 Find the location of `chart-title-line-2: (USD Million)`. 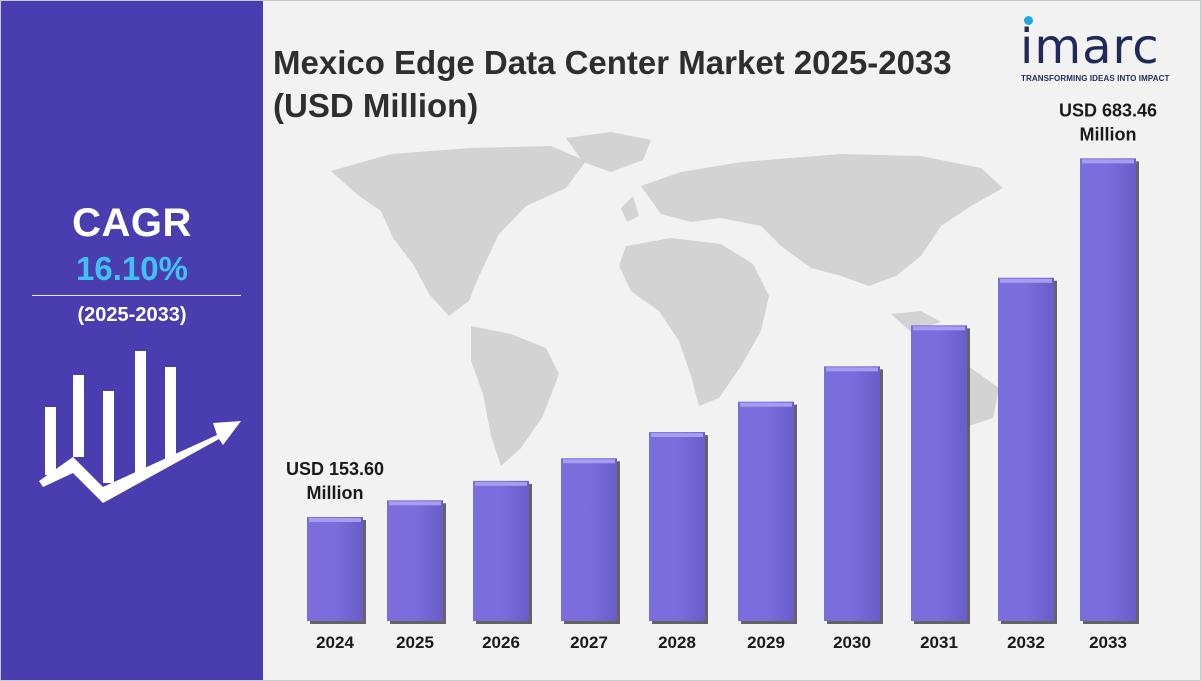

chart-title-line-2: (USD Million) is located at coordinates (376, 105).